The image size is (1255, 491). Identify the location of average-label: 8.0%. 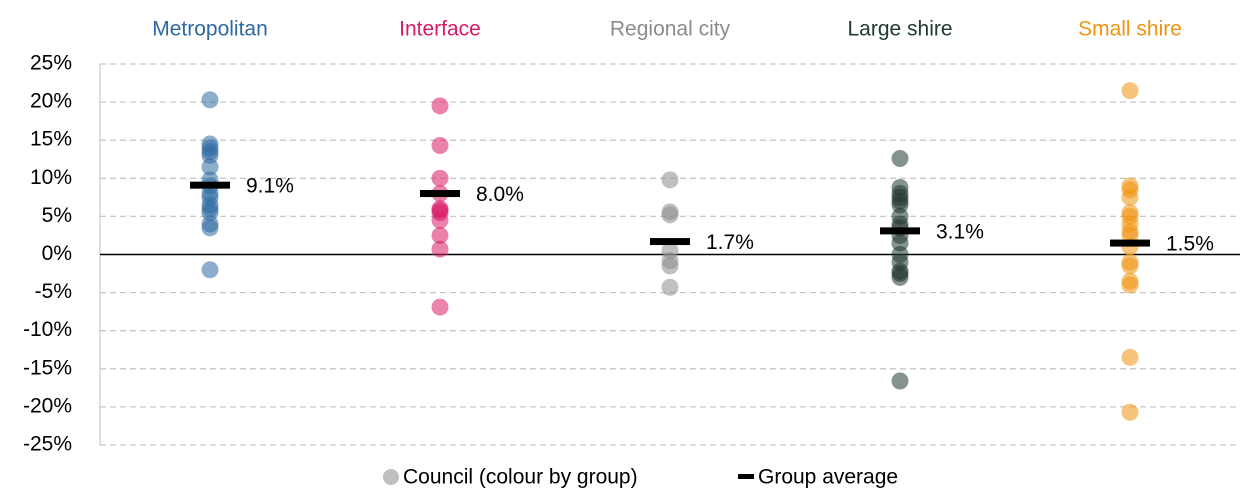
(500, 194).